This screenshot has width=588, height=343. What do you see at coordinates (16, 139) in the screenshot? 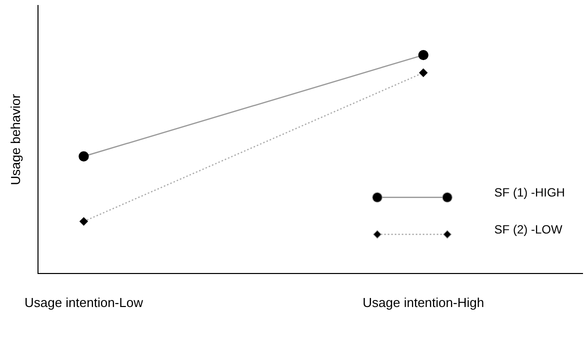
I see `y-axis-title: Usage behavior` at bounding box center [16, 139].